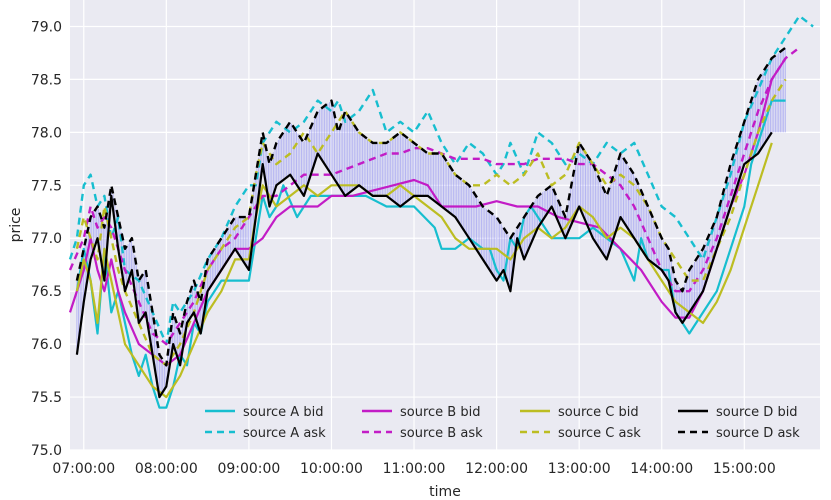  Describe the element at coordinates (46, 186) in the screenshot. I see `y-tick-label: 77.5` at that location.